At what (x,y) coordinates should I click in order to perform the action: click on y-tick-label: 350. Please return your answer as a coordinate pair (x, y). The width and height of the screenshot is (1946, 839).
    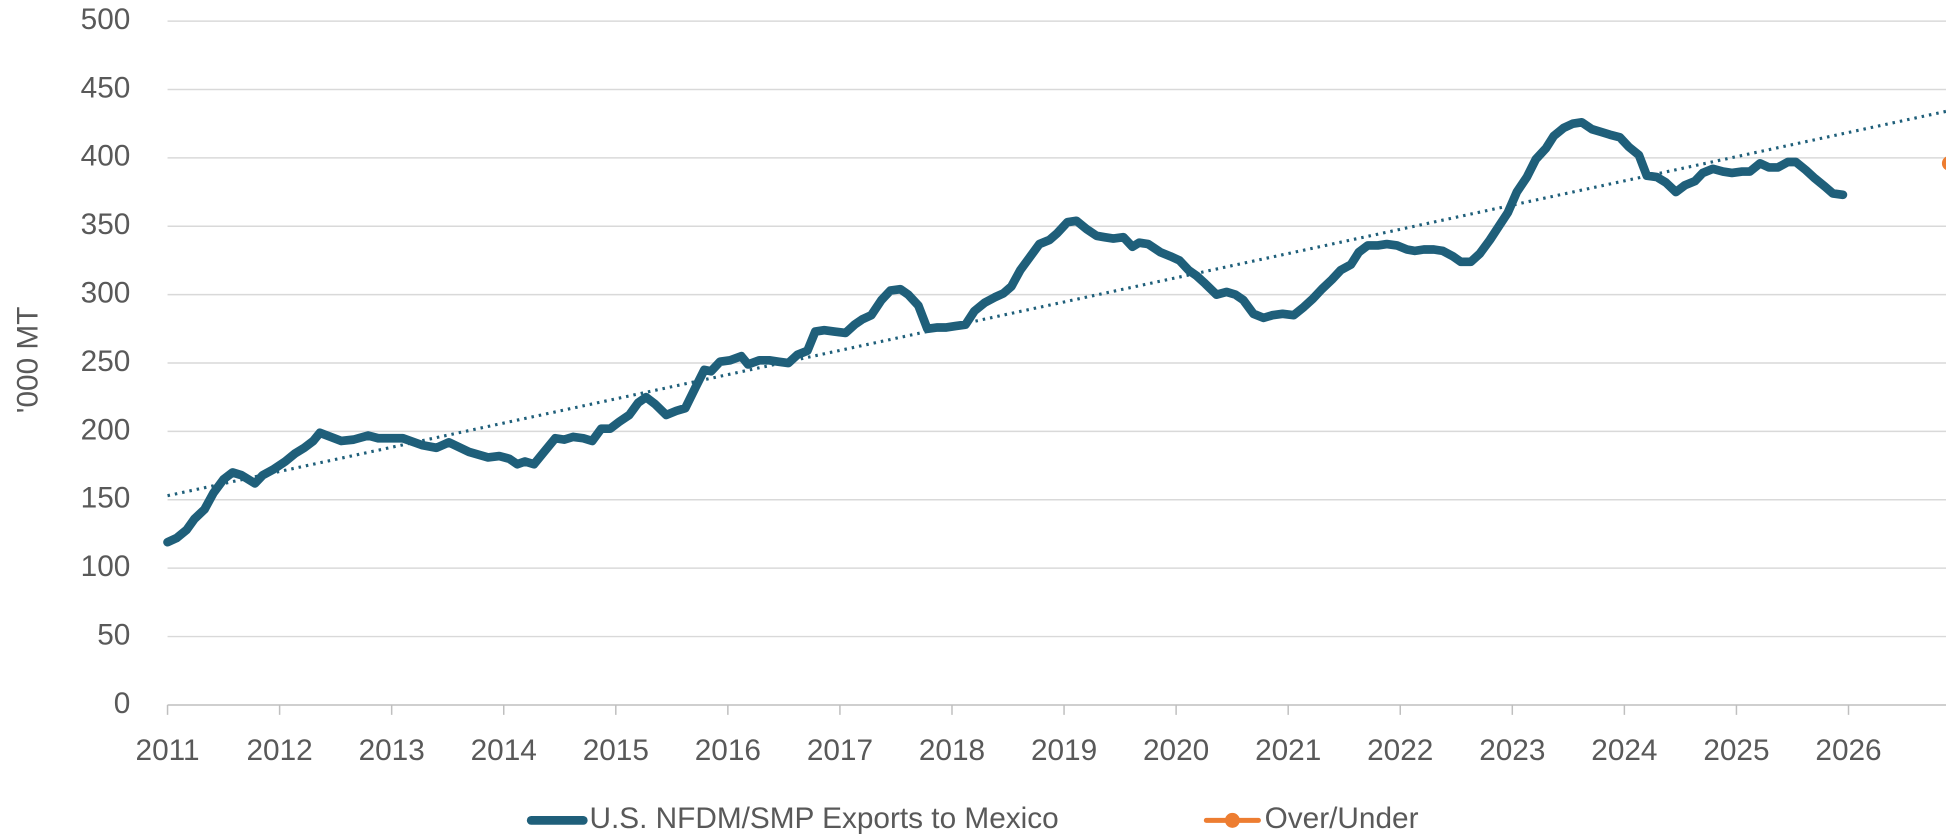
    Looking at the image, I should click on (106, 224).